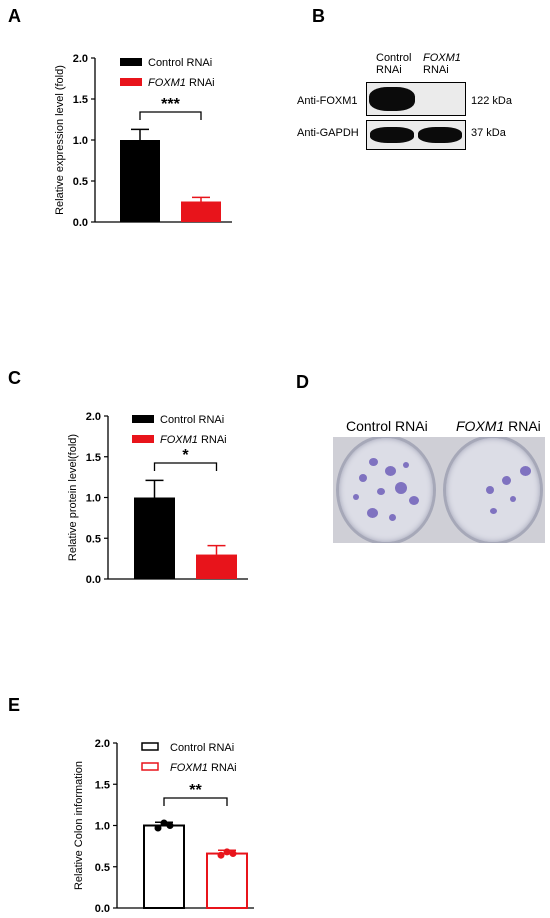  Describe the element at coordinates (60, 140) in the screenshot. I see `y-axis-label: Relative expression level (fold)` at that location.